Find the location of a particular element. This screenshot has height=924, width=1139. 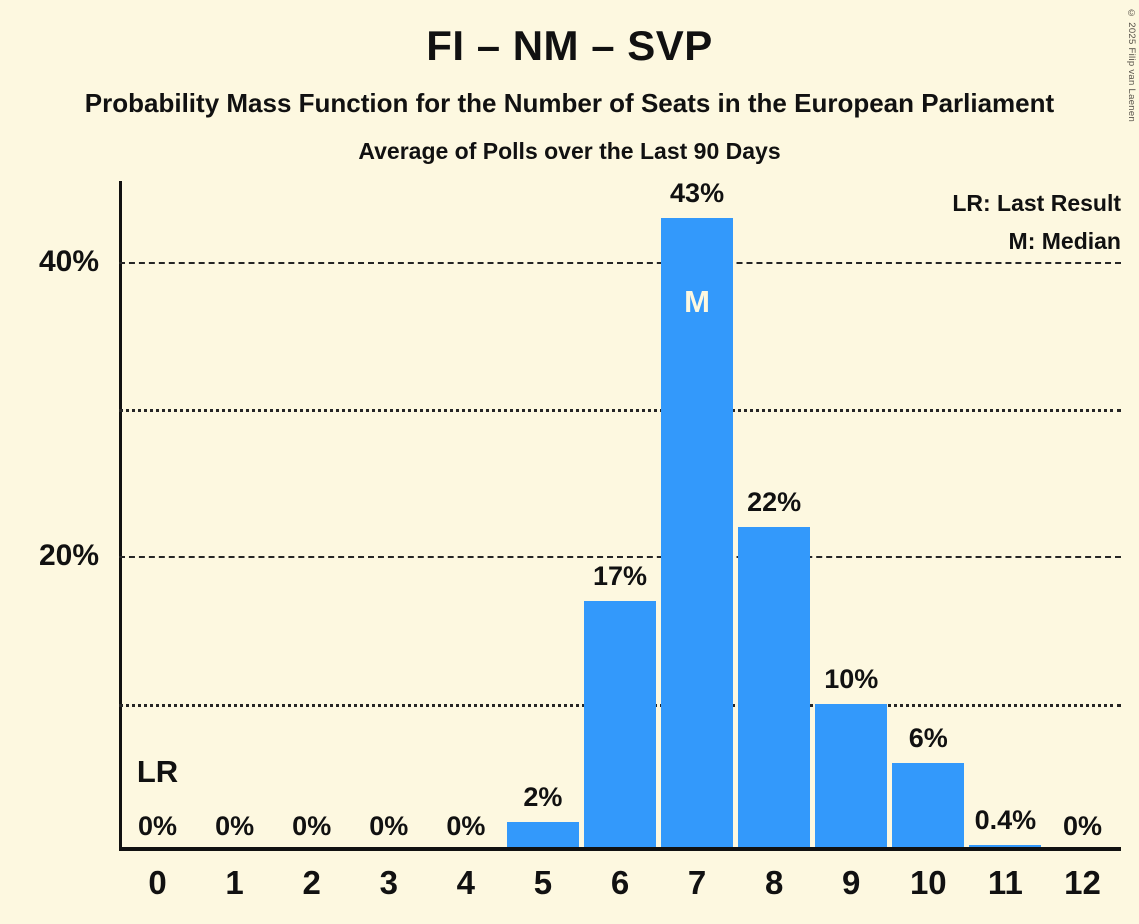

median-marker: M is located at coordinates (697, 301).